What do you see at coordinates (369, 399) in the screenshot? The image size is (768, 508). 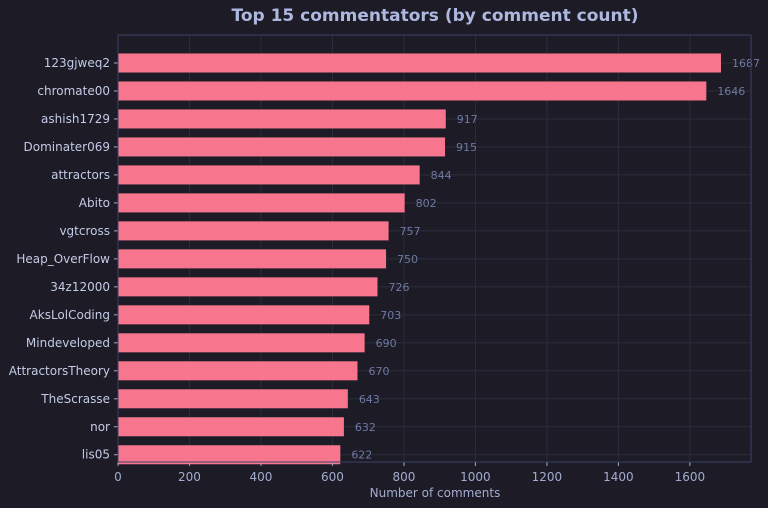 I see `data-label: 643` at bounding box center [369, 399].